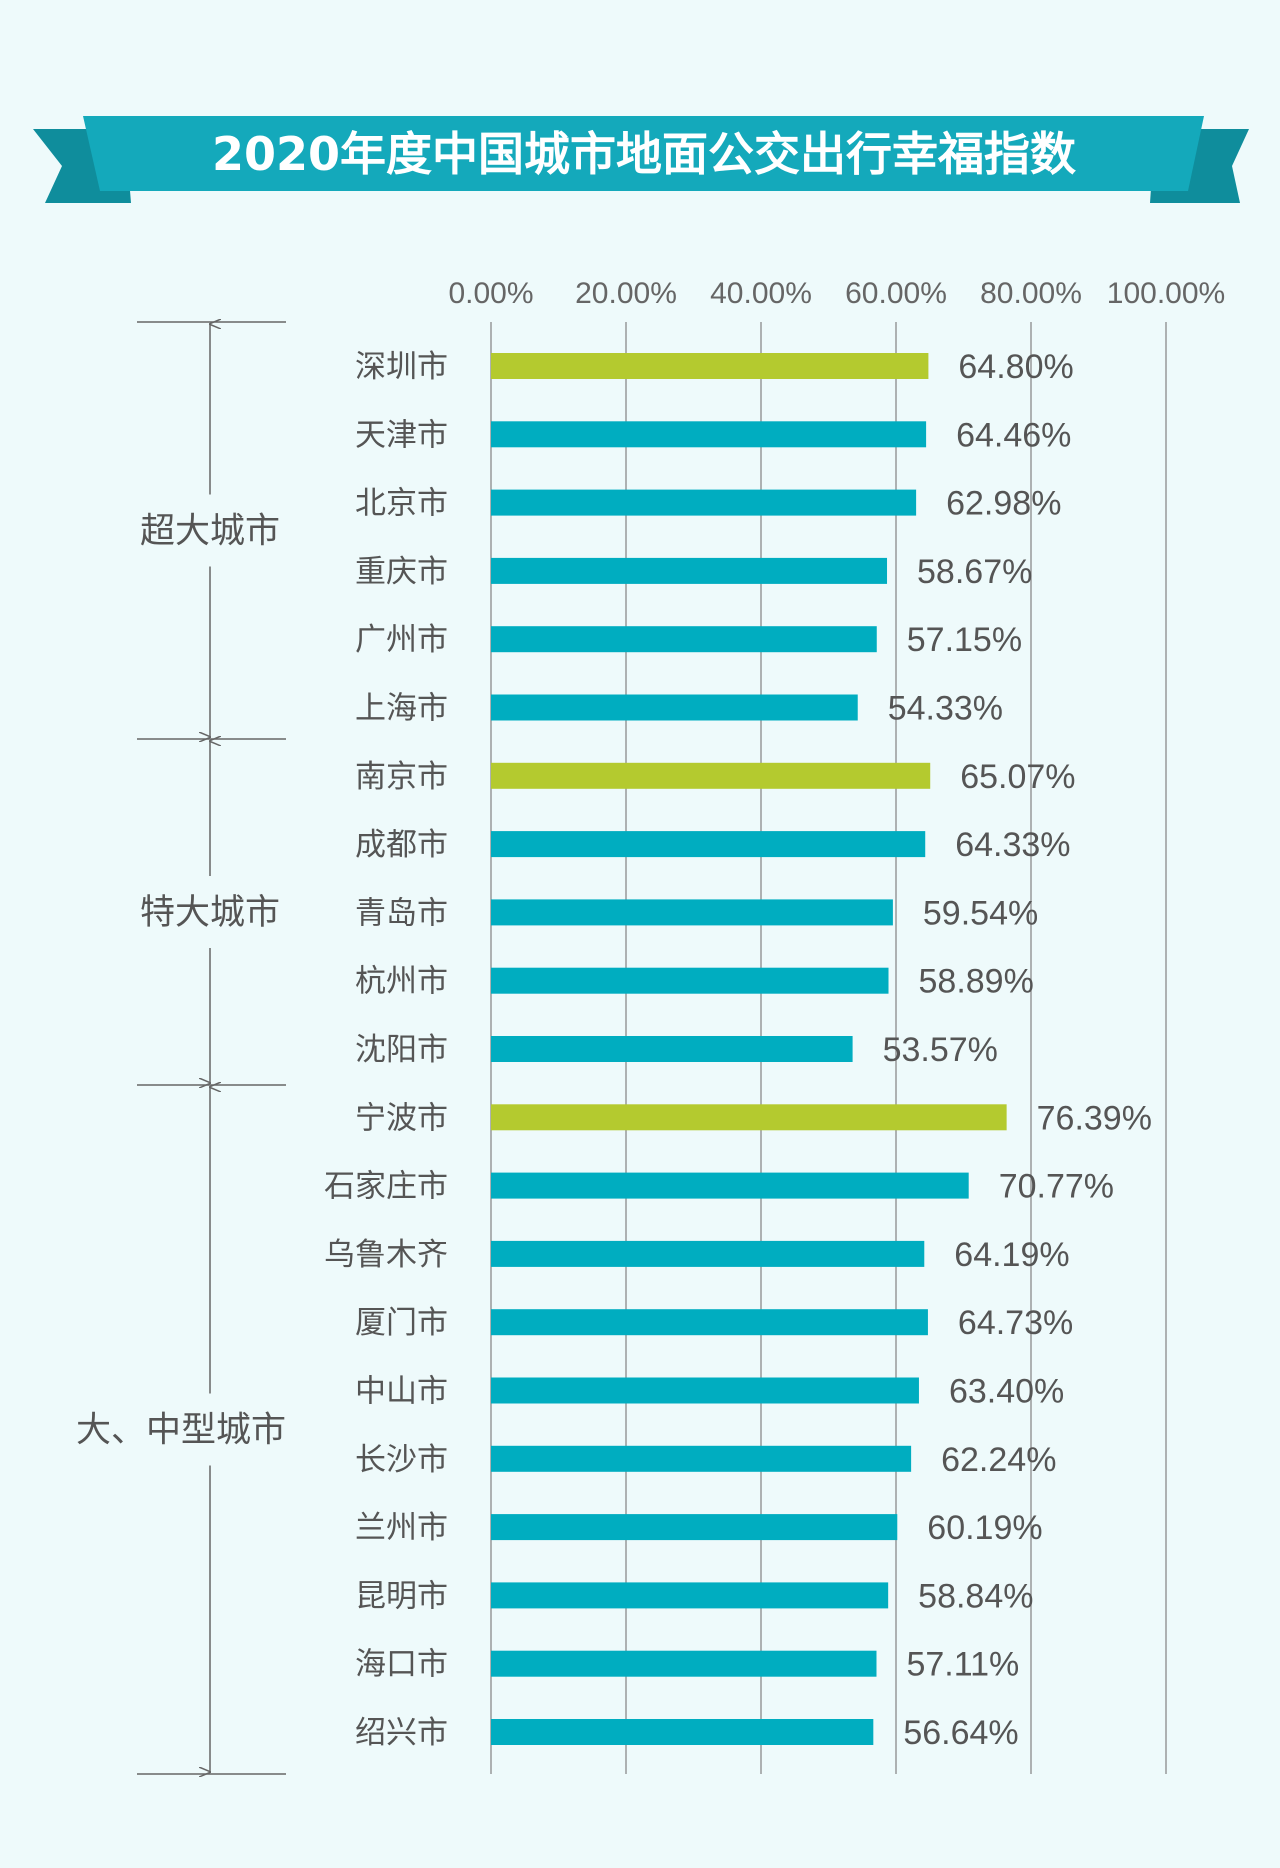 The image size is (1280, 1868). What do you see at coordinates (980, 913) in the screenshot?
I see `value-label: 59.54%` at bounding box center [980, 913].